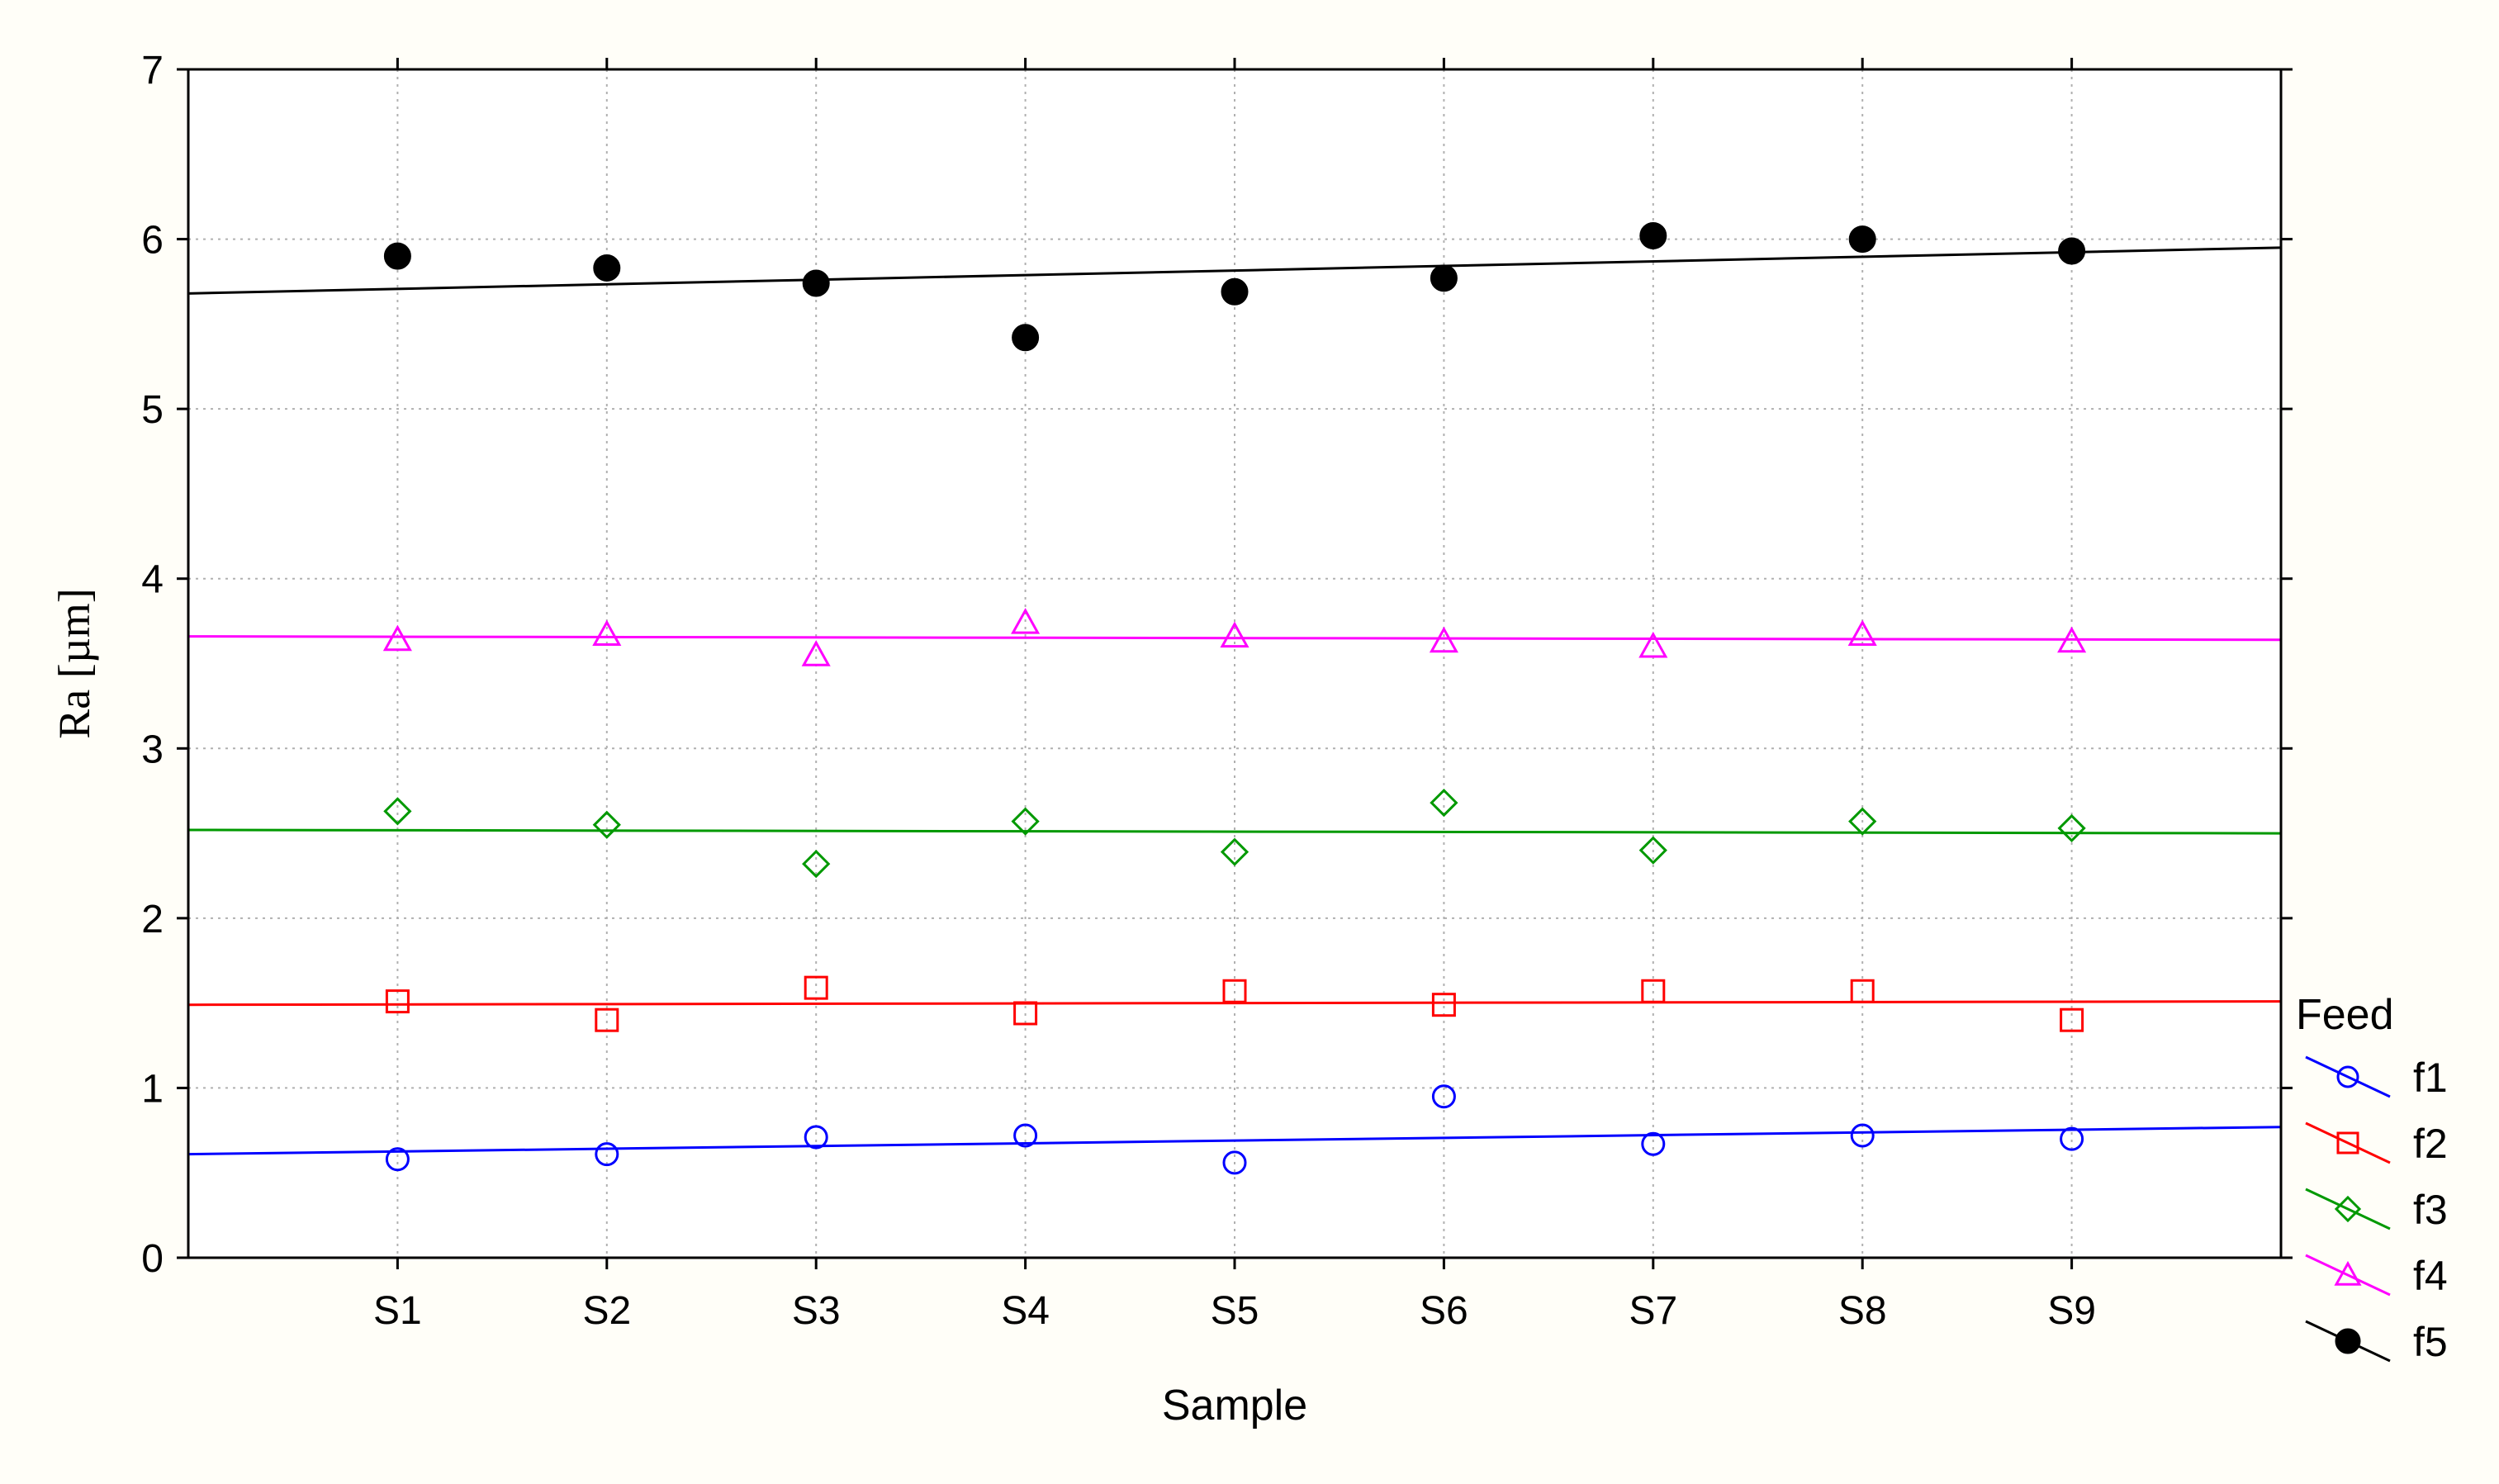 This screenshot has width=2499, height=1484. I want to click on point-f5-s9, so click(2072, 251).